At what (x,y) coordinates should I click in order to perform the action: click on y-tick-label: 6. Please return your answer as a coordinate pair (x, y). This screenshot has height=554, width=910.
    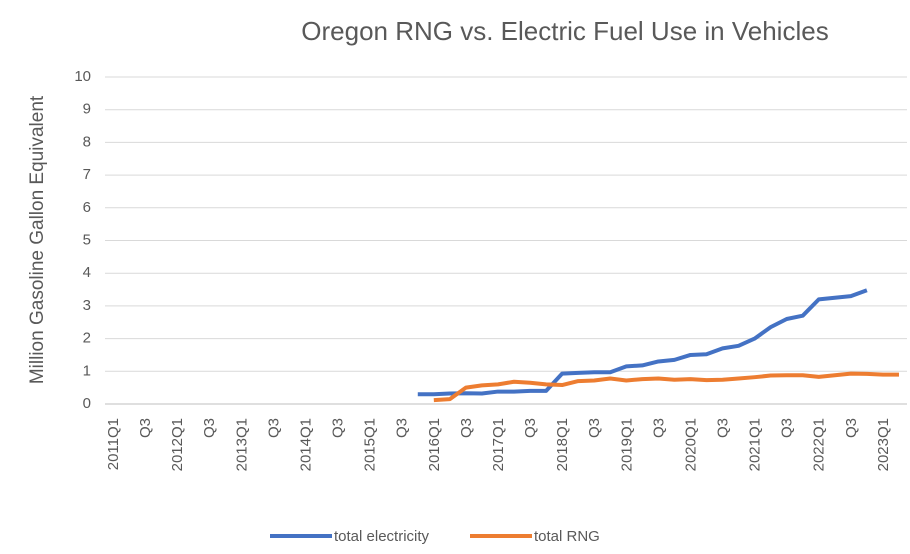
    Looking at the image, I should click on (87, 207).